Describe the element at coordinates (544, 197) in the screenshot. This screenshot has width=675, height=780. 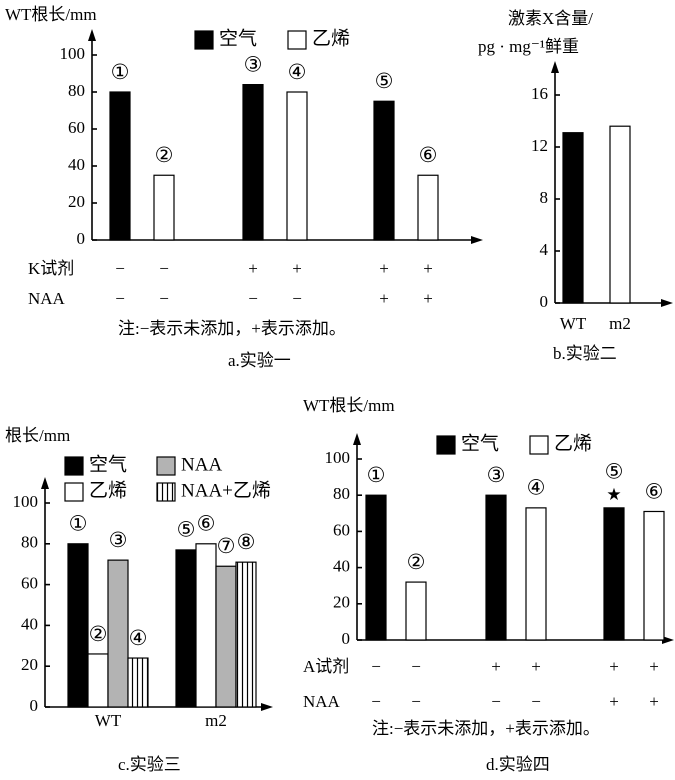
I see `y-tick-label: 8` at that location.